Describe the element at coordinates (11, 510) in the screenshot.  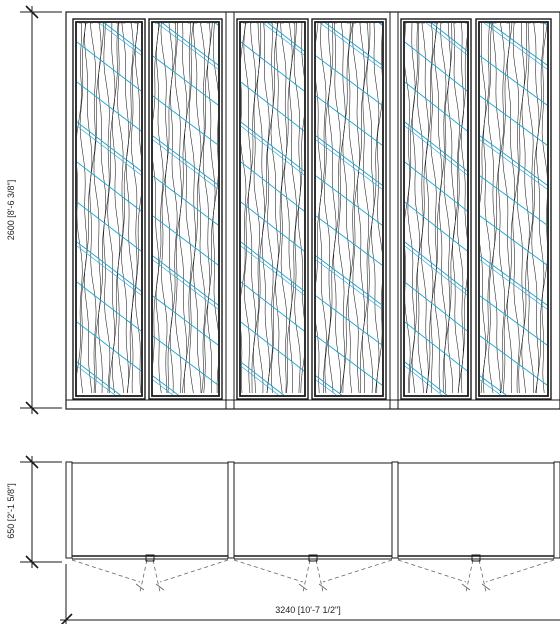
I see `depth-dimension-label: 650 [2'-1 5/8"]` at that location.